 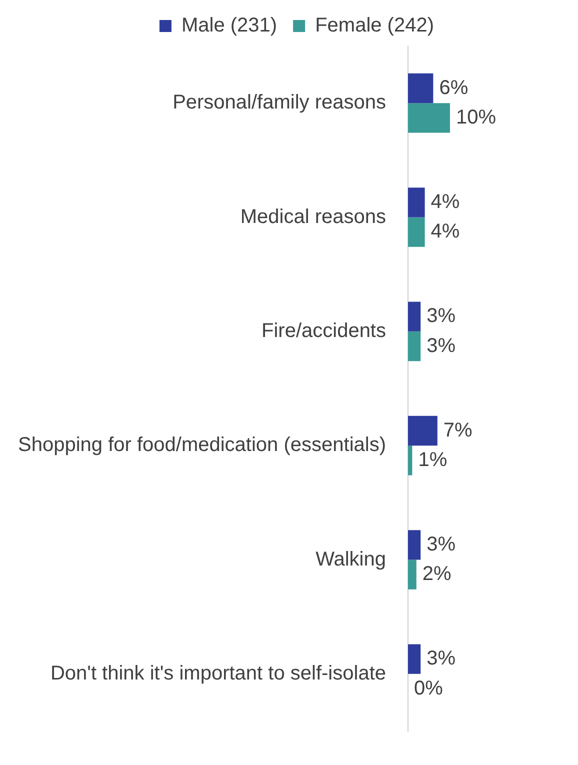 What do you see at coordinates (279, 103) in the screenshot?
I see `y-tick-label: Personal/family reasons` at bounding box center [279, 103].